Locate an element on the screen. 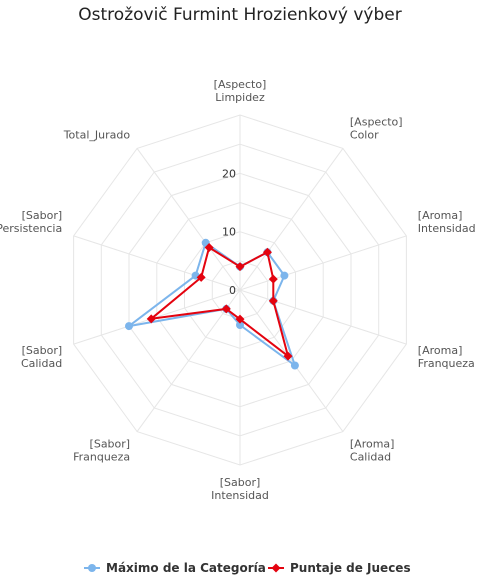 The height and width of the screenshot is (577, 481). category-label-3: [Aroma] Franqueza is located at coordinates (446, 357).